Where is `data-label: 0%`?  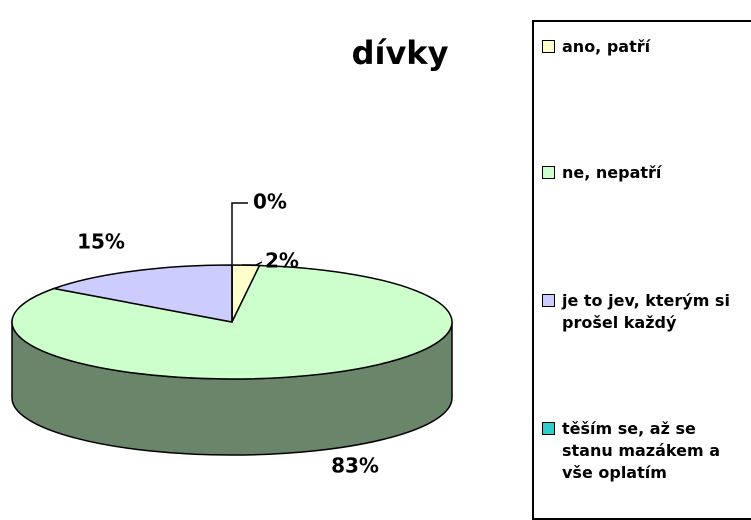
data-label: 0% is located at coordinates (270, 202).